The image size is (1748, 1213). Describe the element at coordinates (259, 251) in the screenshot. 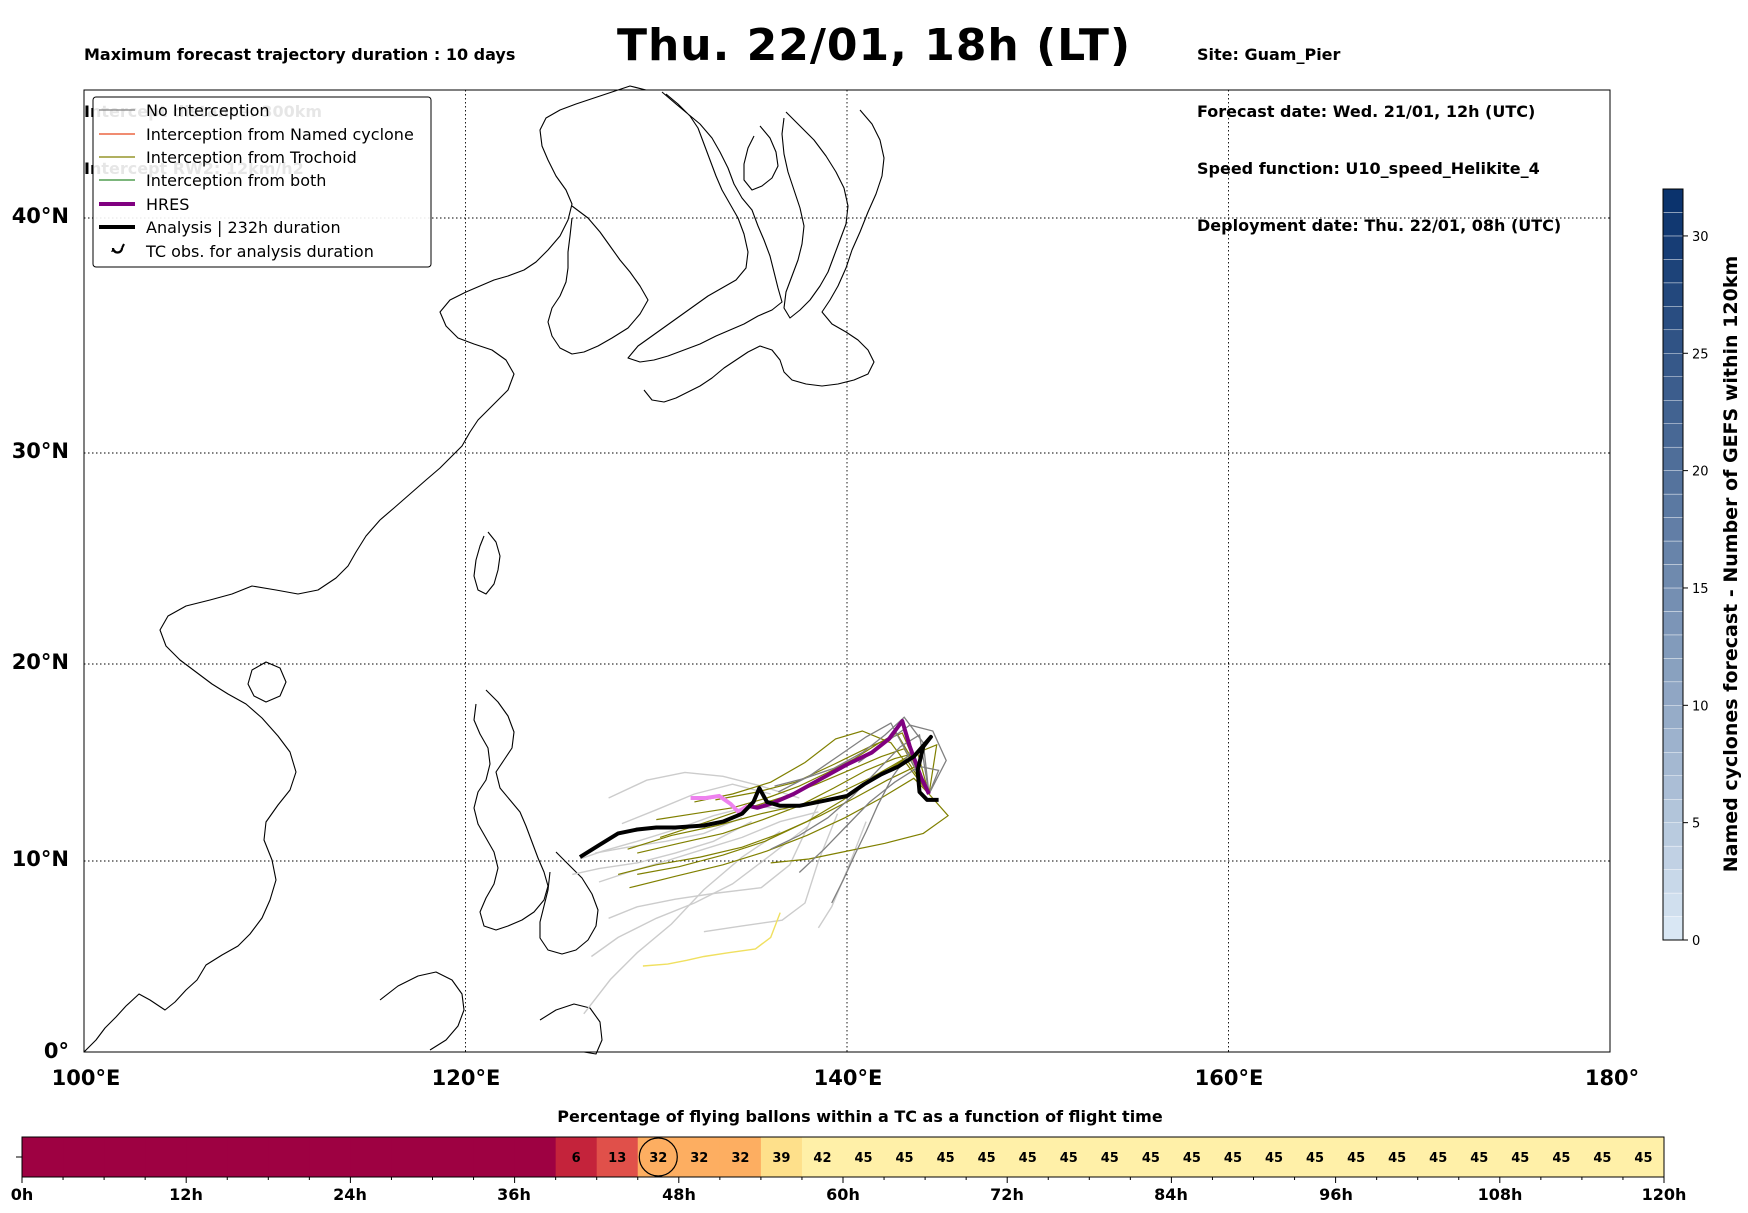

I see `legend-label-tc-obs: TC obs. for analysis duration` at that location.